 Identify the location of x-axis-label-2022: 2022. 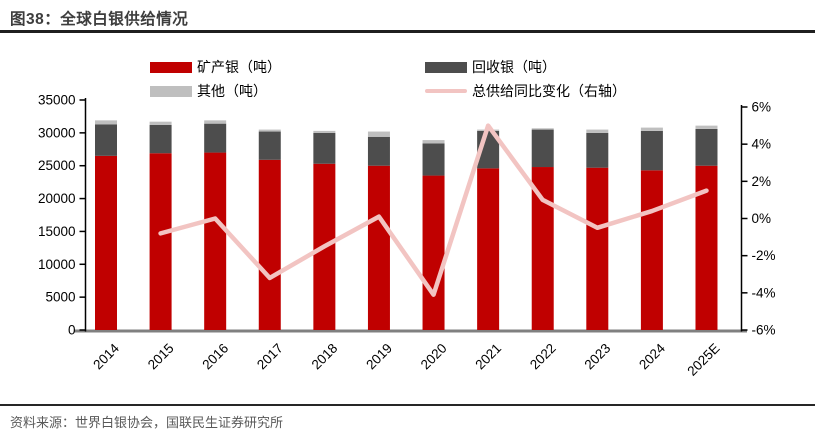
(543, 357).